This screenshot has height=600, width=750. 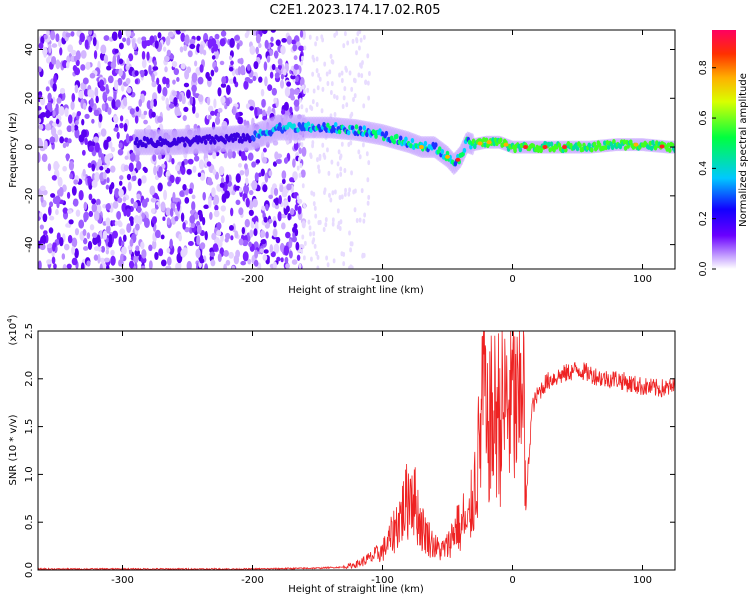 What do you see at coordinates (356, 290) in the screenshot?
I see `spectrogram-xlabel: Height of straight line (km)` at bounding box center [356, 290].